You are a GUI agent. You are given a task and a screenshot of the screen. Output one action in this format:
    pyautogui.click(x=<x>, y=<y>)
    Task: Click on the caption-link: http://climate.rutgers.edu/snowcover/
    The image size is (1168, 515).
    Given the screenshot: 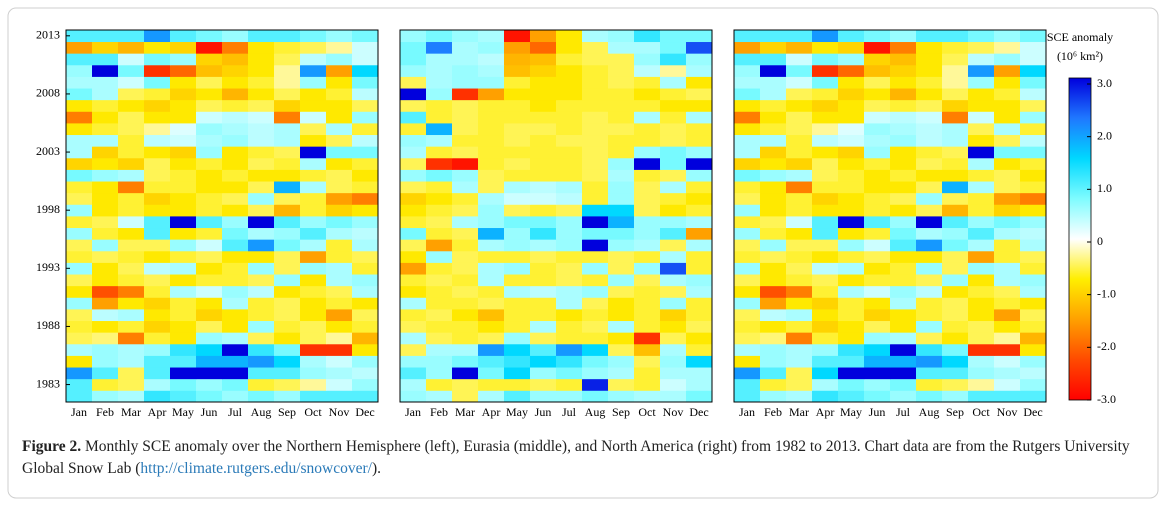 What is the action you would take?
    pyautogui.click(x=256, y=468)
    